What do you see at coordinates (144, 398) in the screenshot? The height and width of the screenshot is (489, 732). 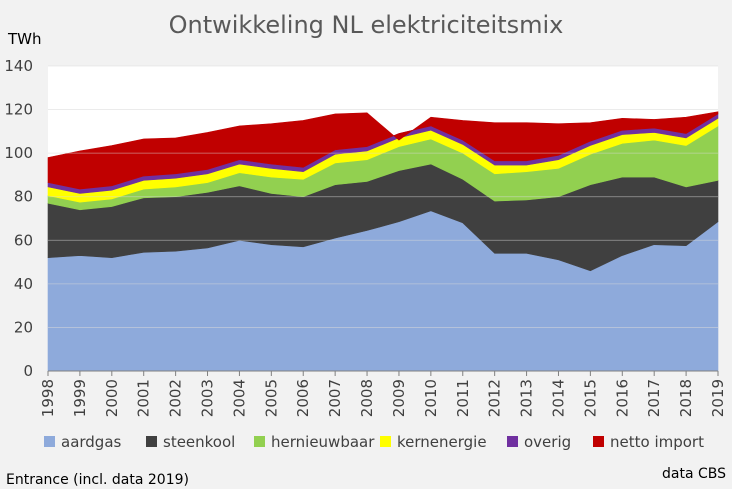 I see `x-tick-label-2001: 2001` at bounding box center [144, 398].